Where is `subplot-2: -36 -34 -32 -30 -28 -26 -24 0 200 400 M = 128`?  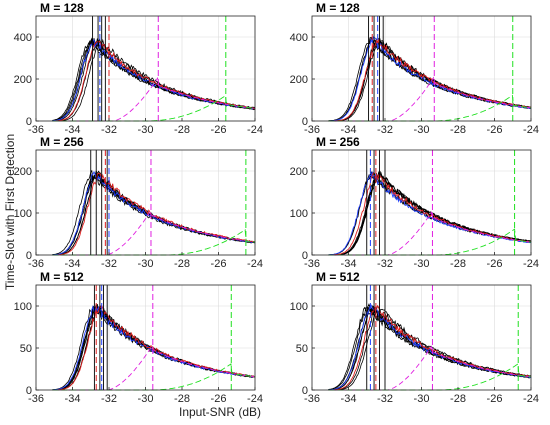
subplot-2: -36 -34 -32 -30 -28 -26 -24 0 200 400 M = 128 is located at coordinates (414, 68).